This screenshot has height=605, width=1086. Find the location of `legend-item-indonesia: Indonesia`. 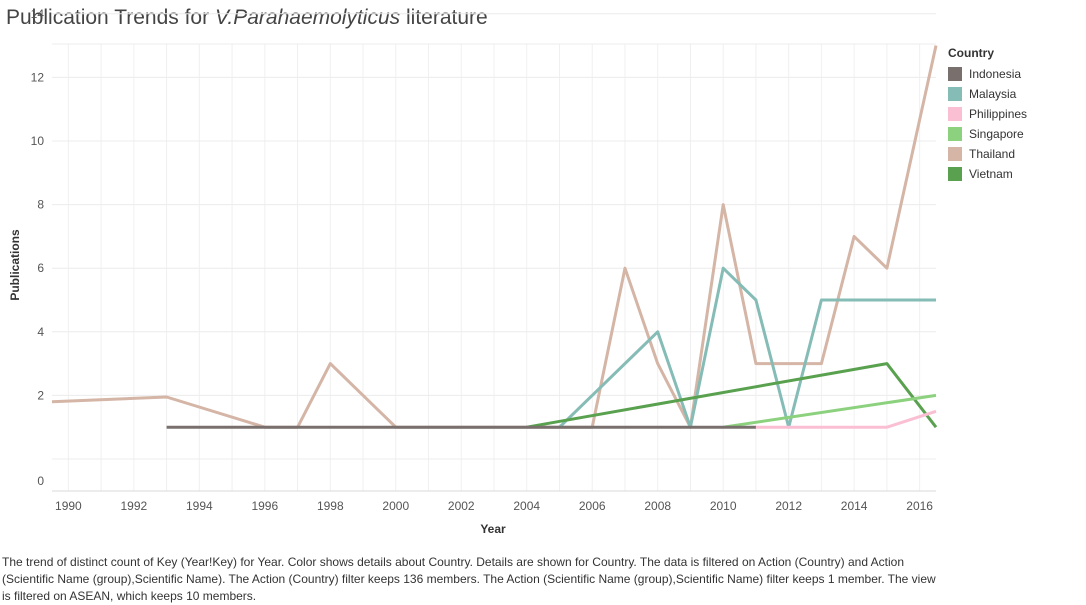

legend-item-indonesia: Indonesia is located at coordinates (987, 74).